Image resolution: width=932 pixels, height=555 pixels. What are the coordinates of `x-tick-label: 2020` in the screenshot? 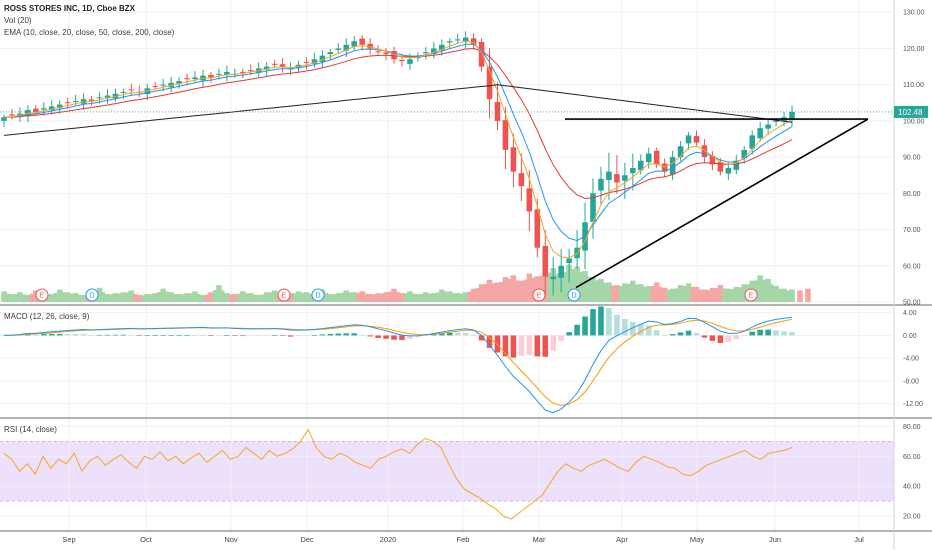 It's located at (388, 539).